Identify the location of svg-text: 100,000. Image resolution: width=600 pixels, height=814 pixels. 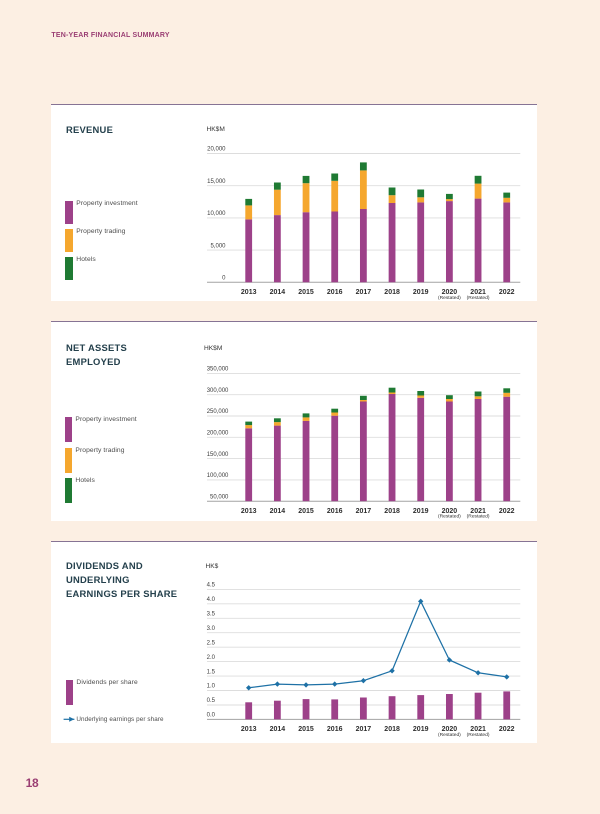
(218, 476).